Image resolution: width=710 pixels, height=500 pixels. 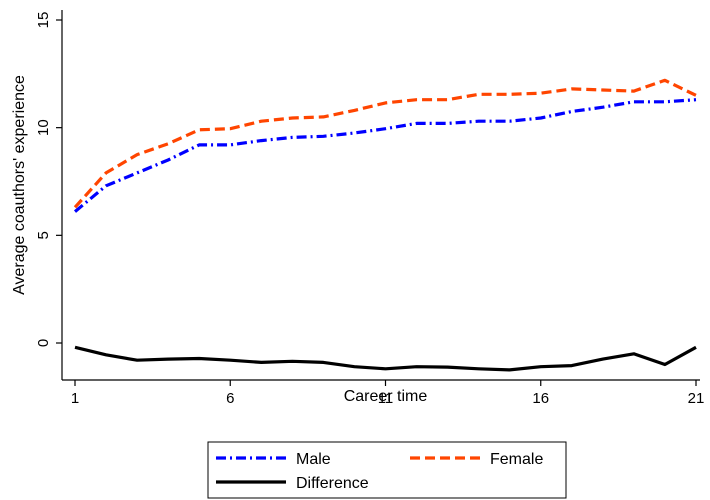 What do you see at coordinates (19, 185) in the screenshot?
I see `y-axis-title: Average coauthors' experience` at bounding box center [19, 185].